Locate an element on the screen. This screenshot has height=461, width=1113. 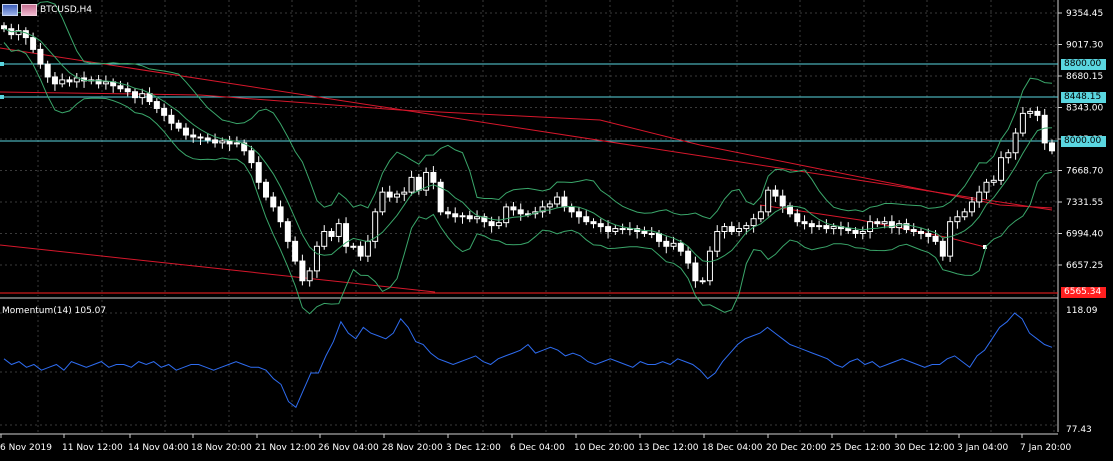
price-axis-label: 6994.40 is located at coordinates (1084, 235).